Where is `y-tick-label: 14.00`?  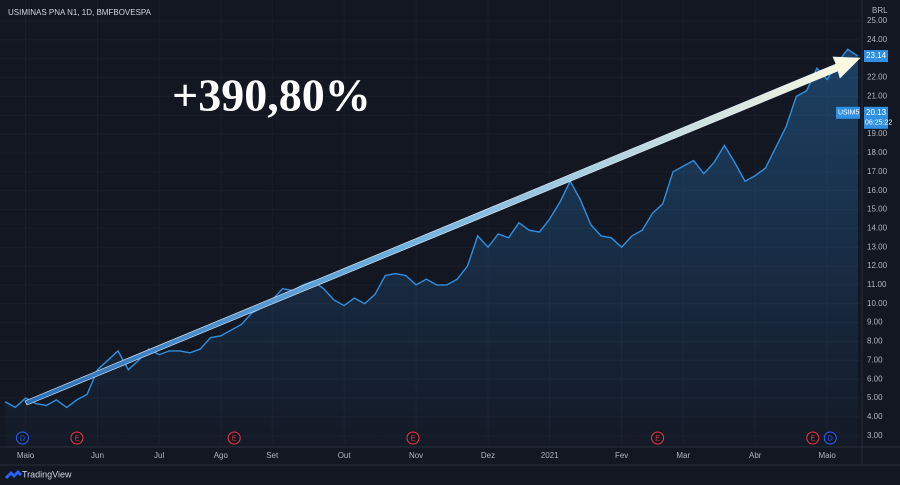
y-tick-label: 14.00 is located at coordinates (877, 227).